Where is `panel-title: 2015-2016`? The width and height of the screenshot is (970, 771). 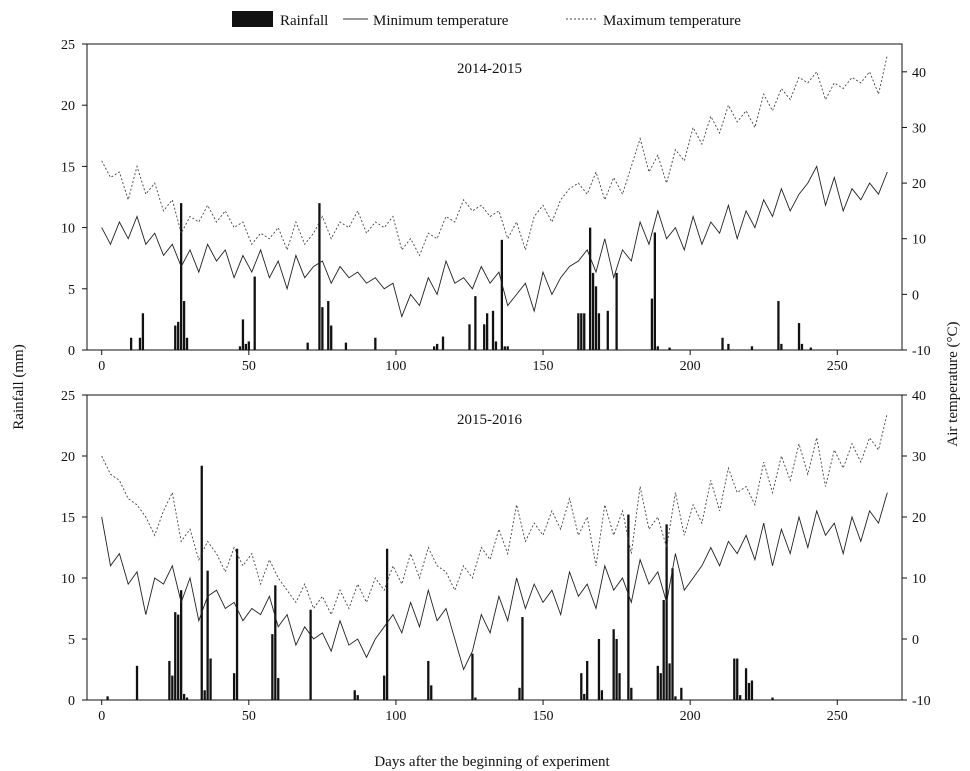
panel-title: 2015-2016 is located at coordinates (489, 420).